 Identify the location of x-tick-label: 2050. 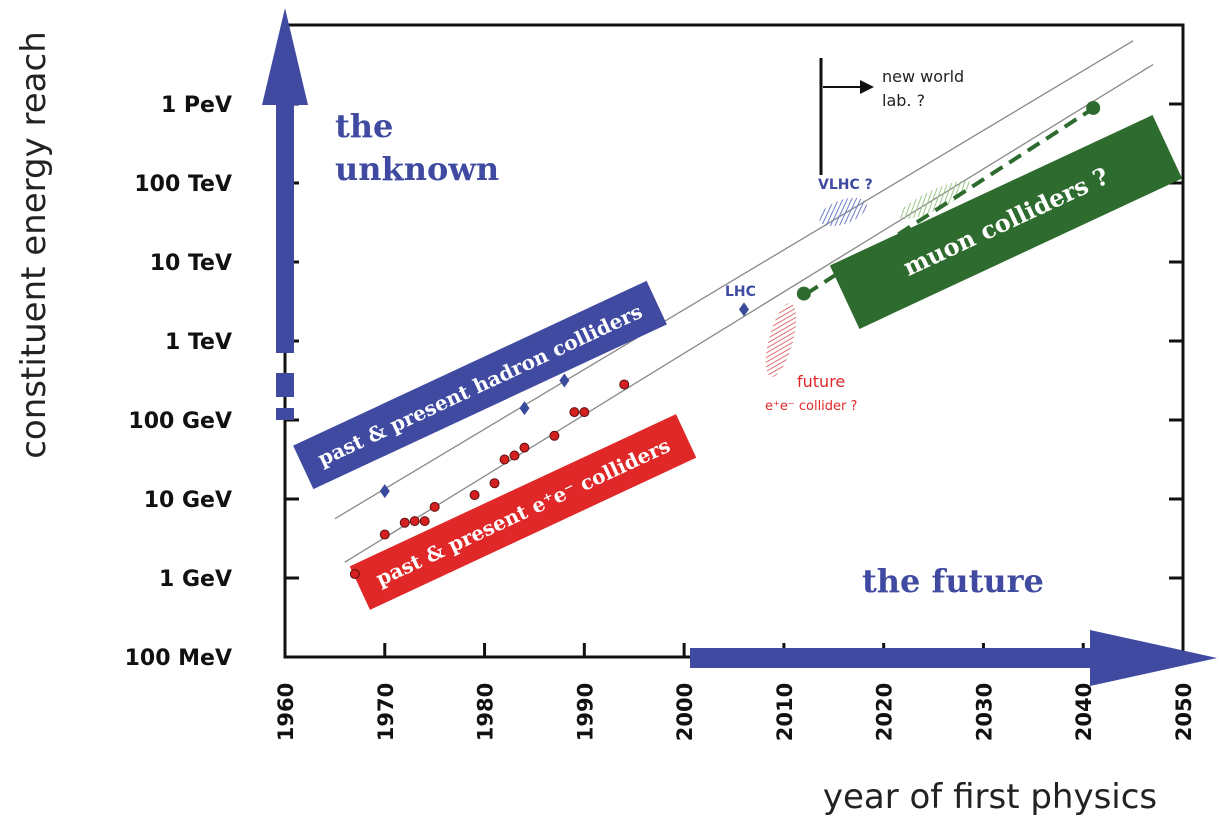
(1184, 712).